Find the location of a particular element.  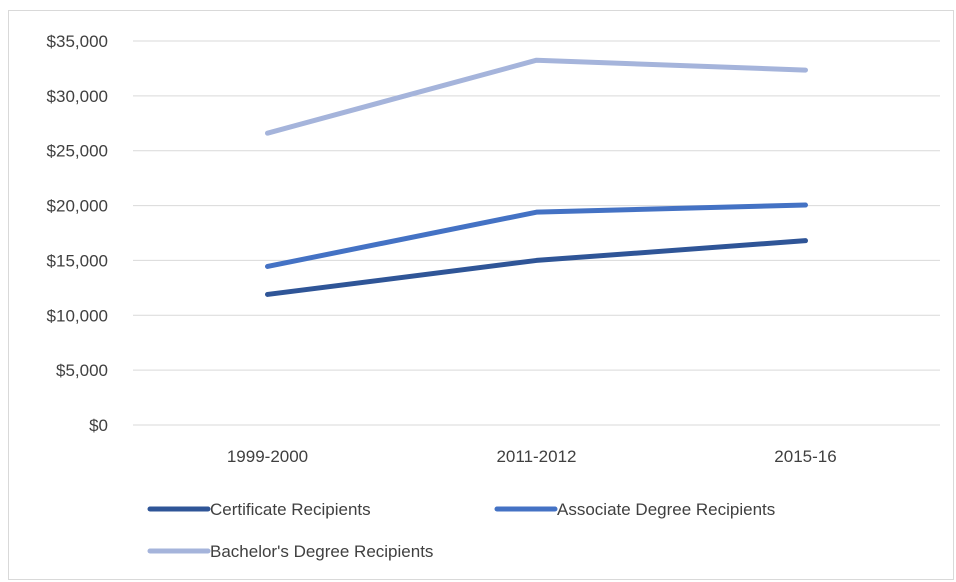

x-tick-label: 2011-2012 is located at coordinates (536, 456).